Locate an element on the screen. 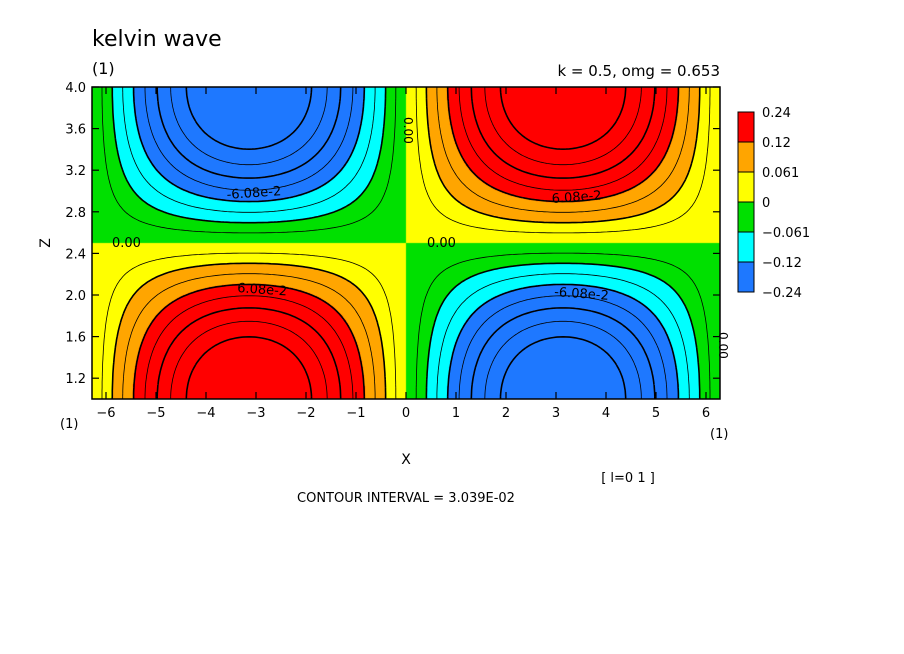  y-tick-label: 2.0 is located at coordinates (75, 296).